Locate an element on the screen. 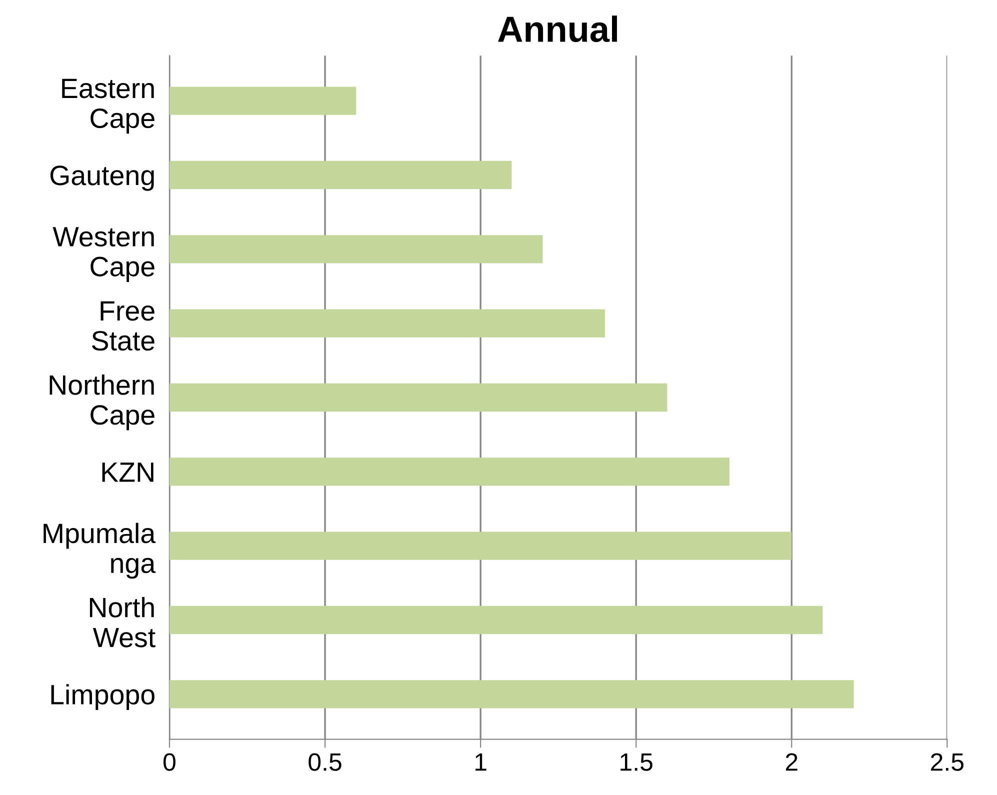 This screenshot has width=997, height=795. x-tick-label: 2.5 is located at coordinates (947, 762).